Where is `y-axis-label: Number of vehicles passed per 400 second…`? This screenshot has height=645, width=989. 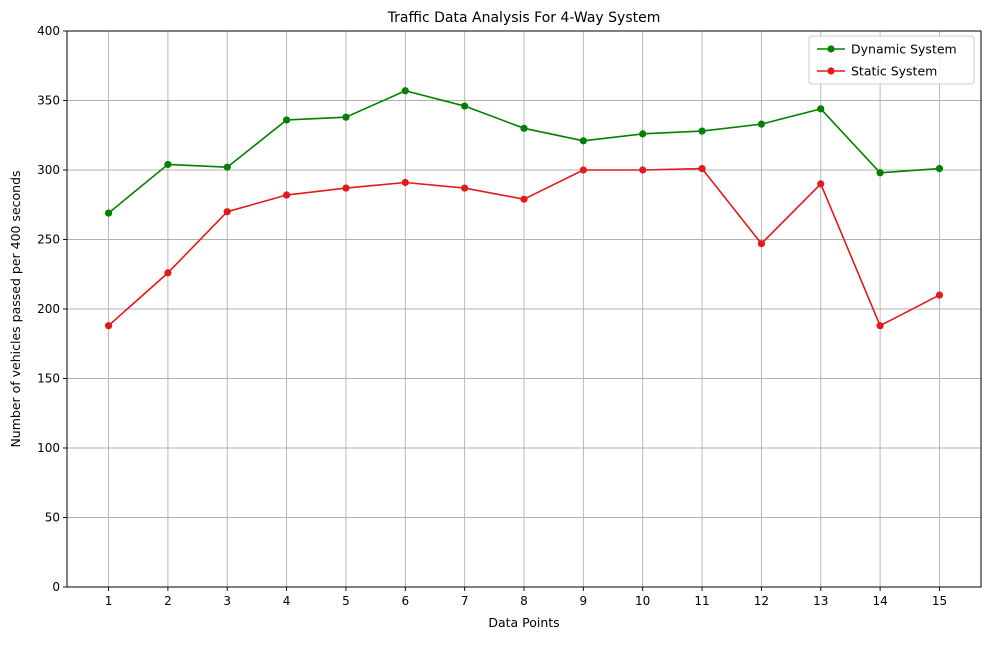 y-axis-label: Number of vehicles passed per 400 second… is located at coordinates (15, 308).